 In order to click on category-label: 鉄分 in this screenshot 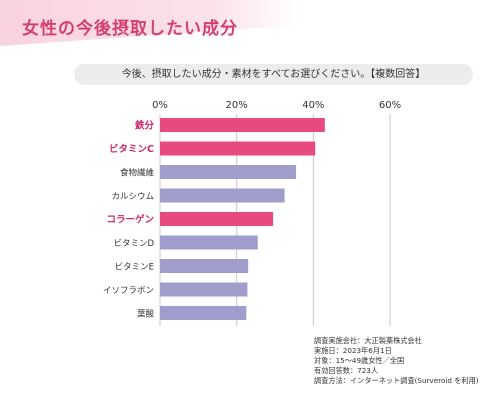, I will do `click(145, 126)`.